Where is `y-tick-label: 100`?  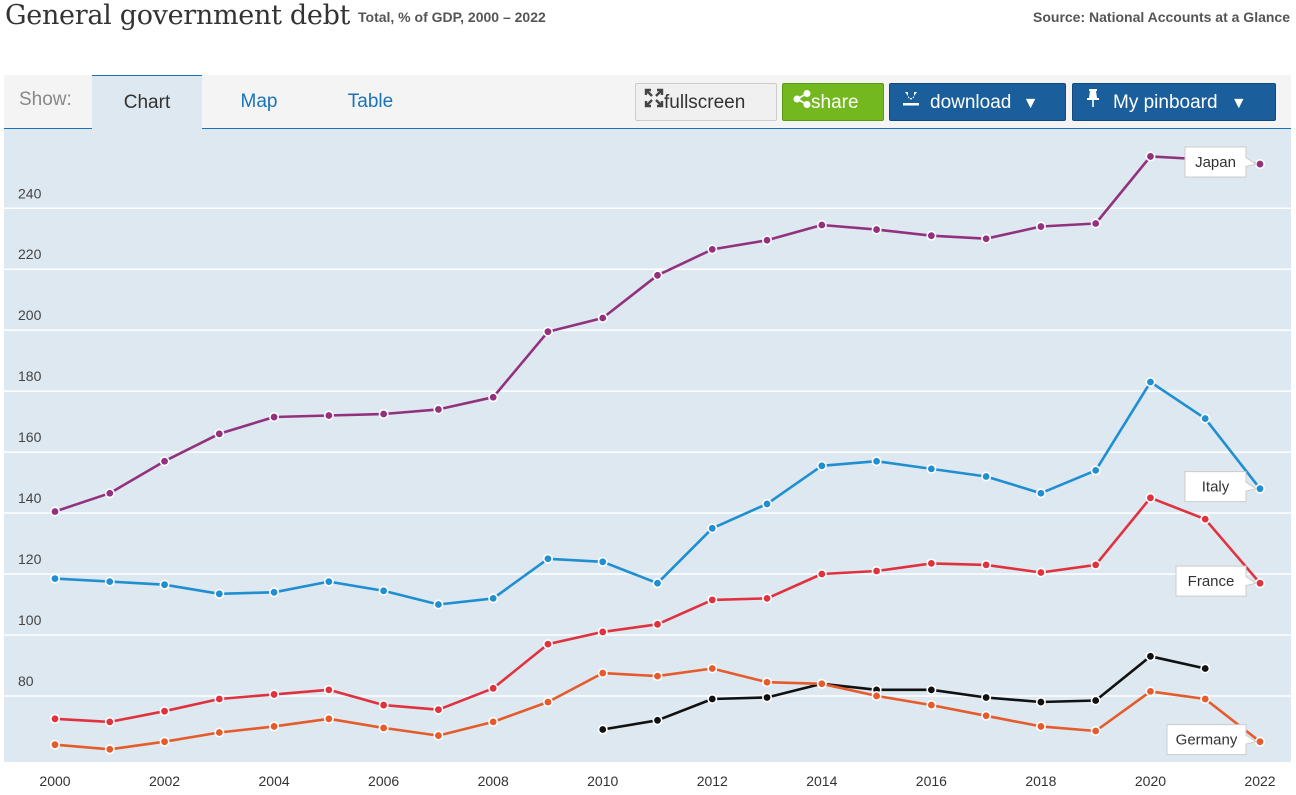
y-tick-label: 100 is located at coordinates (30, 620).